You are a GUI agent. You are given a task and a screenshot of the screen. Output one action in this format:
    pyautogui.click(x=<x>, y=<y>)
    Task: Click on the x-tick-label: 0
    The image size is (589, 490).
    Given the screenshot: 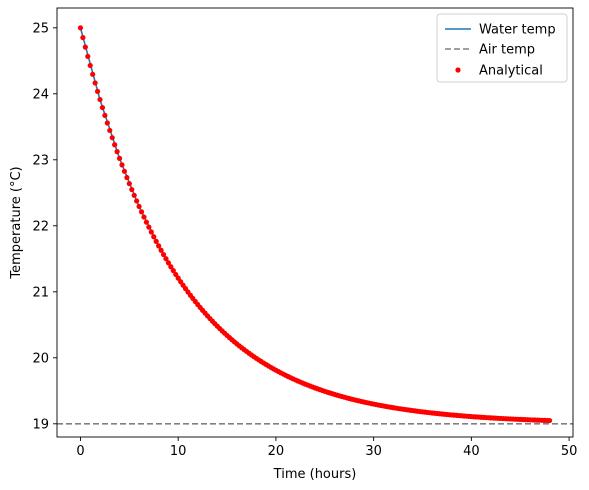 What is the action you would take?
    pyautogui.click(x=80, y=451)
    